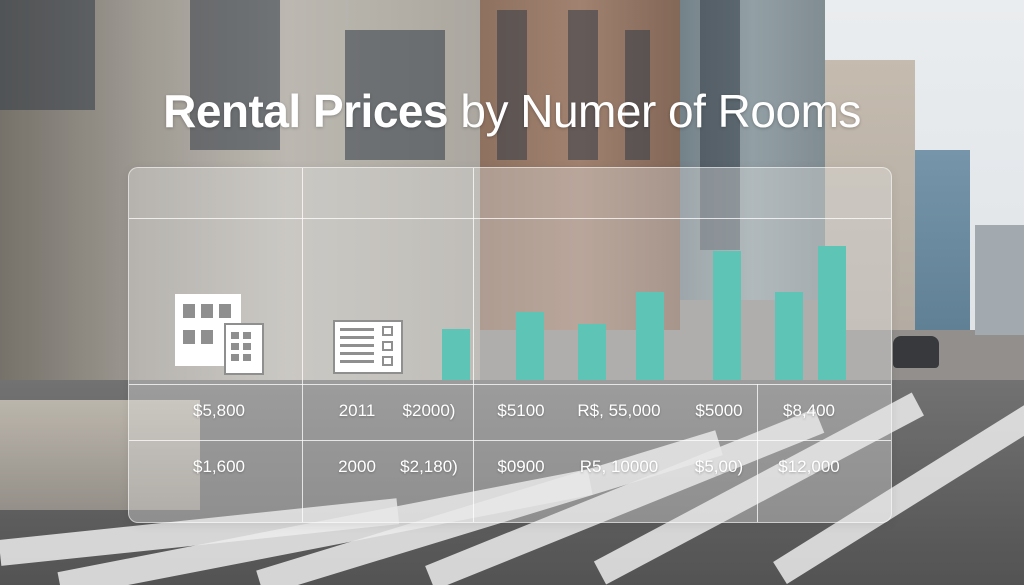 Image resolution: width=1024 pixels, height=585 pixels. I want to click on table-cell: $5100, so click(521, 410).